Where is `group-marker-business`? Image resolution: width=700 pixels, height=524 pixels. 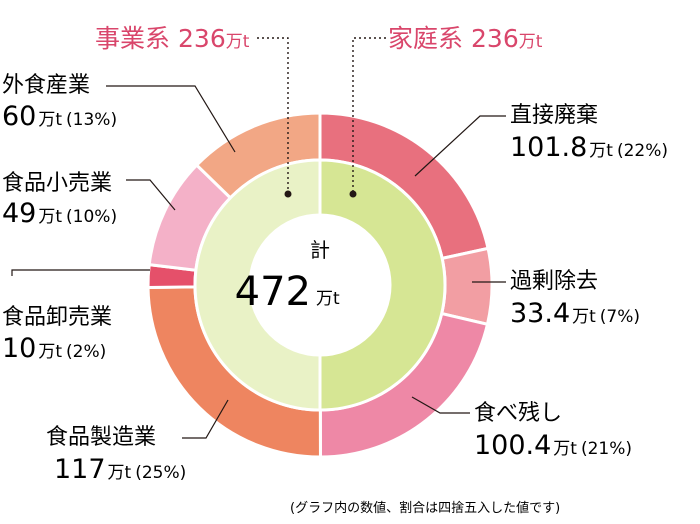 group-marker-business is located at coordinates (273, 114).